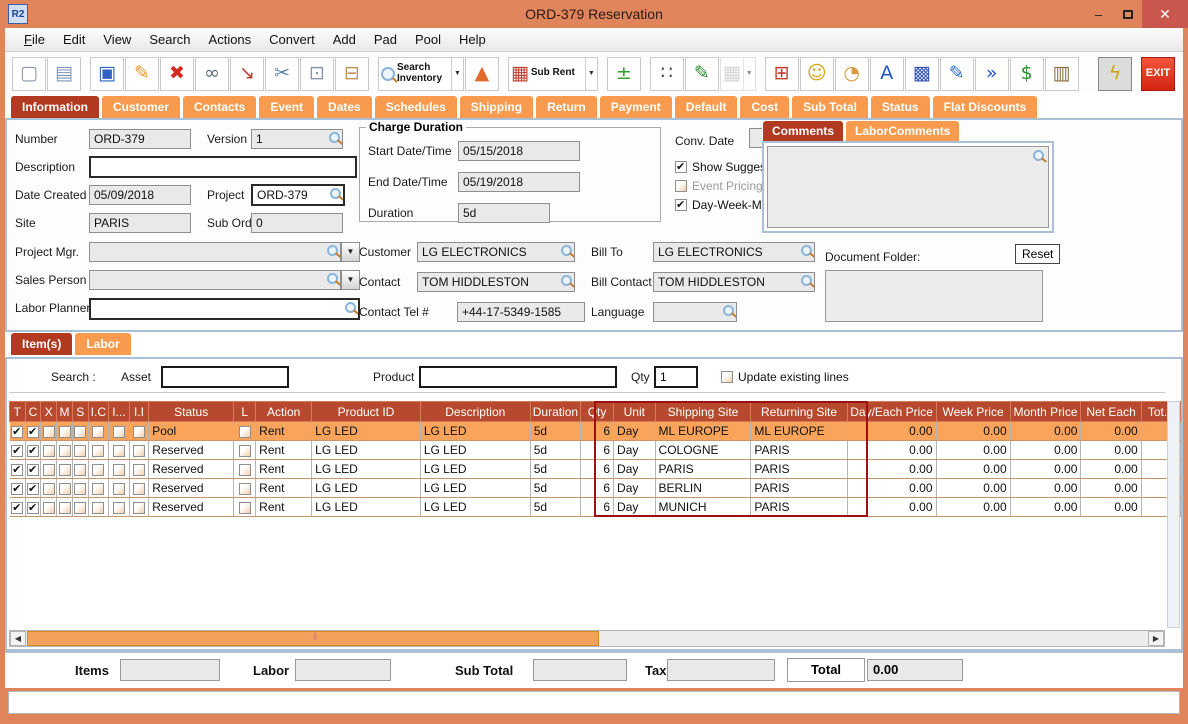 This screenshot has width=1188, height=724. I want to click on column-header-week-price: Week Price, so click(973, 411).